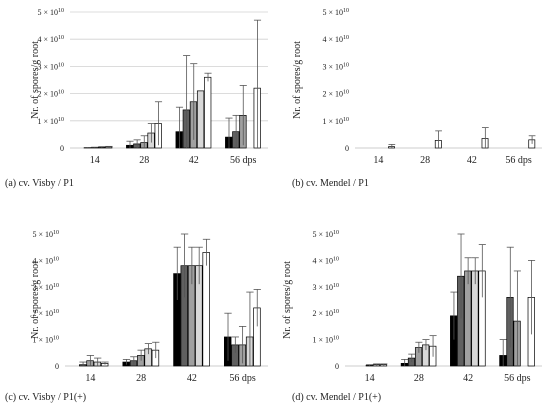 The width and height of the screenshot is (550, 410). Describe the element at coordinates (45, 397) in the screenshot. I see `panel-caption: (c) cv. Visby / P1(+)` at that location.